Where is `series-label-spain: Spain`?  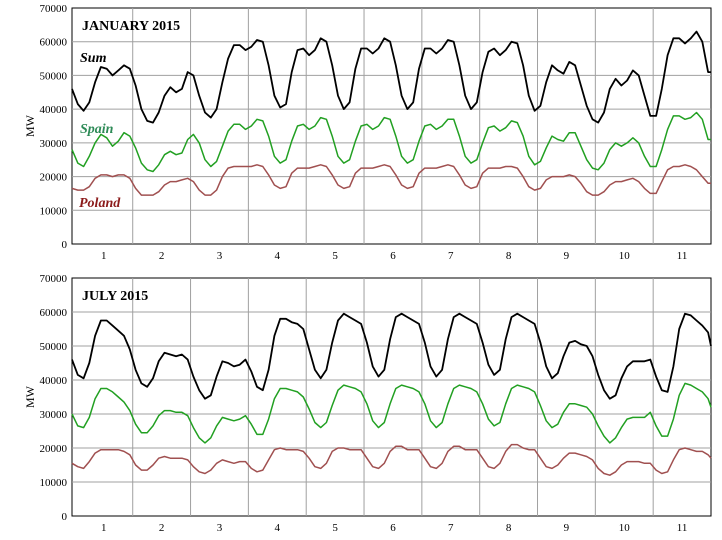
series-label-spain: Spain is located at coordinates (97, 129).